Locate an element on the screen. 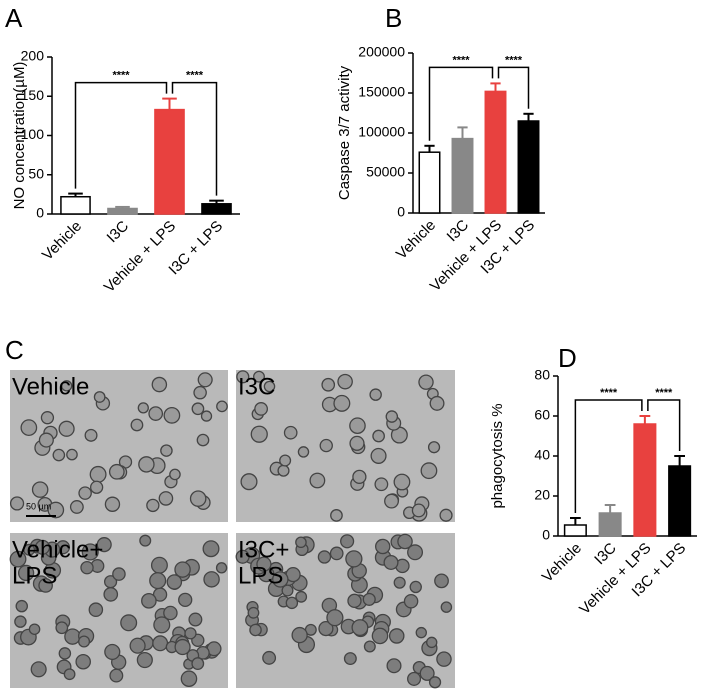 Image resolution: width=709 pixels, height=695 pixels. y-tick-label: 50 is located at coordinates (36, 173).